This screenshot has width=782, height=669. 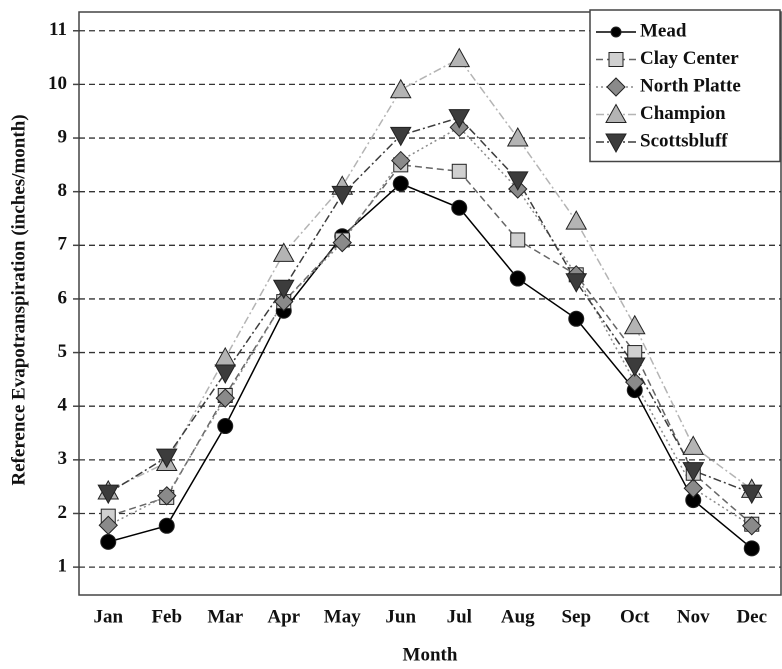 What do you see at coordinates (63, 136) in the screenshot?
I see `y-tick-label: 9` at bounding box center [63, 136].